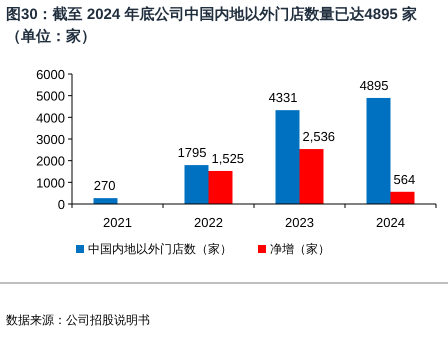 This screenshot has width=448, height=341. Describe the element at coordinates (50, 182) in the screenshot. I see `y-tick-label: 1000` at that location.